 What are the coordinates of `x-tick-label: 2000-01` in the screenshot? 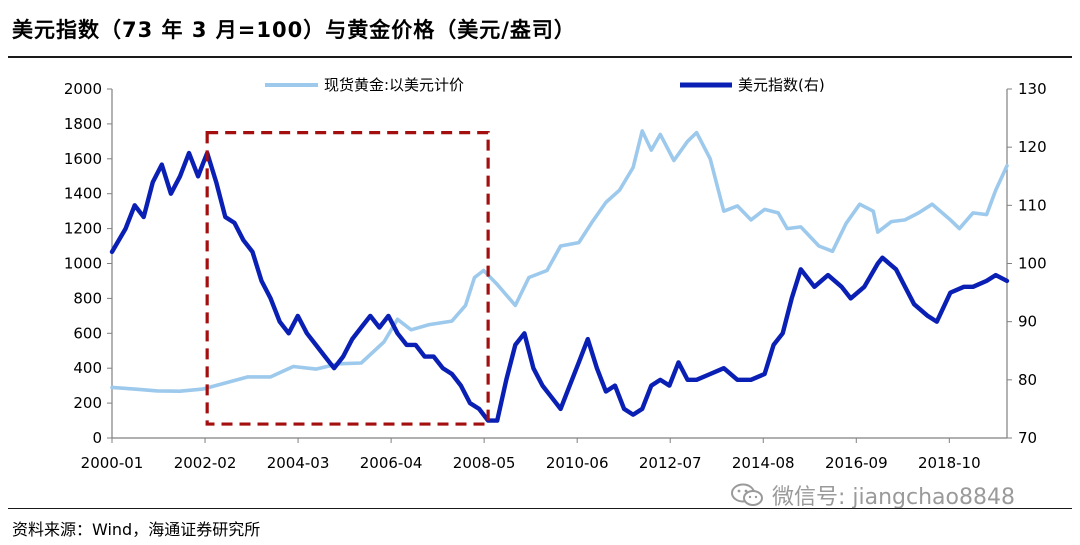 It's located at (112, 463).